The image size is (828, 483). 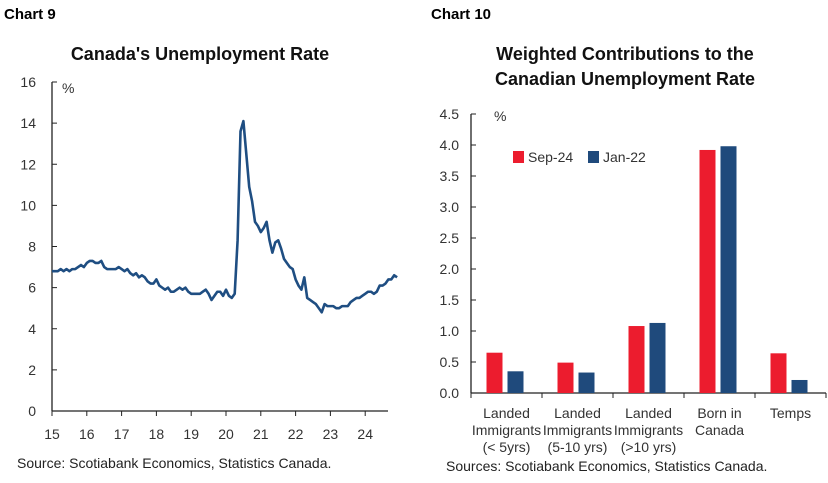 I want to click on chart9-y-tick-label: 6, so click(x=32, y=288).